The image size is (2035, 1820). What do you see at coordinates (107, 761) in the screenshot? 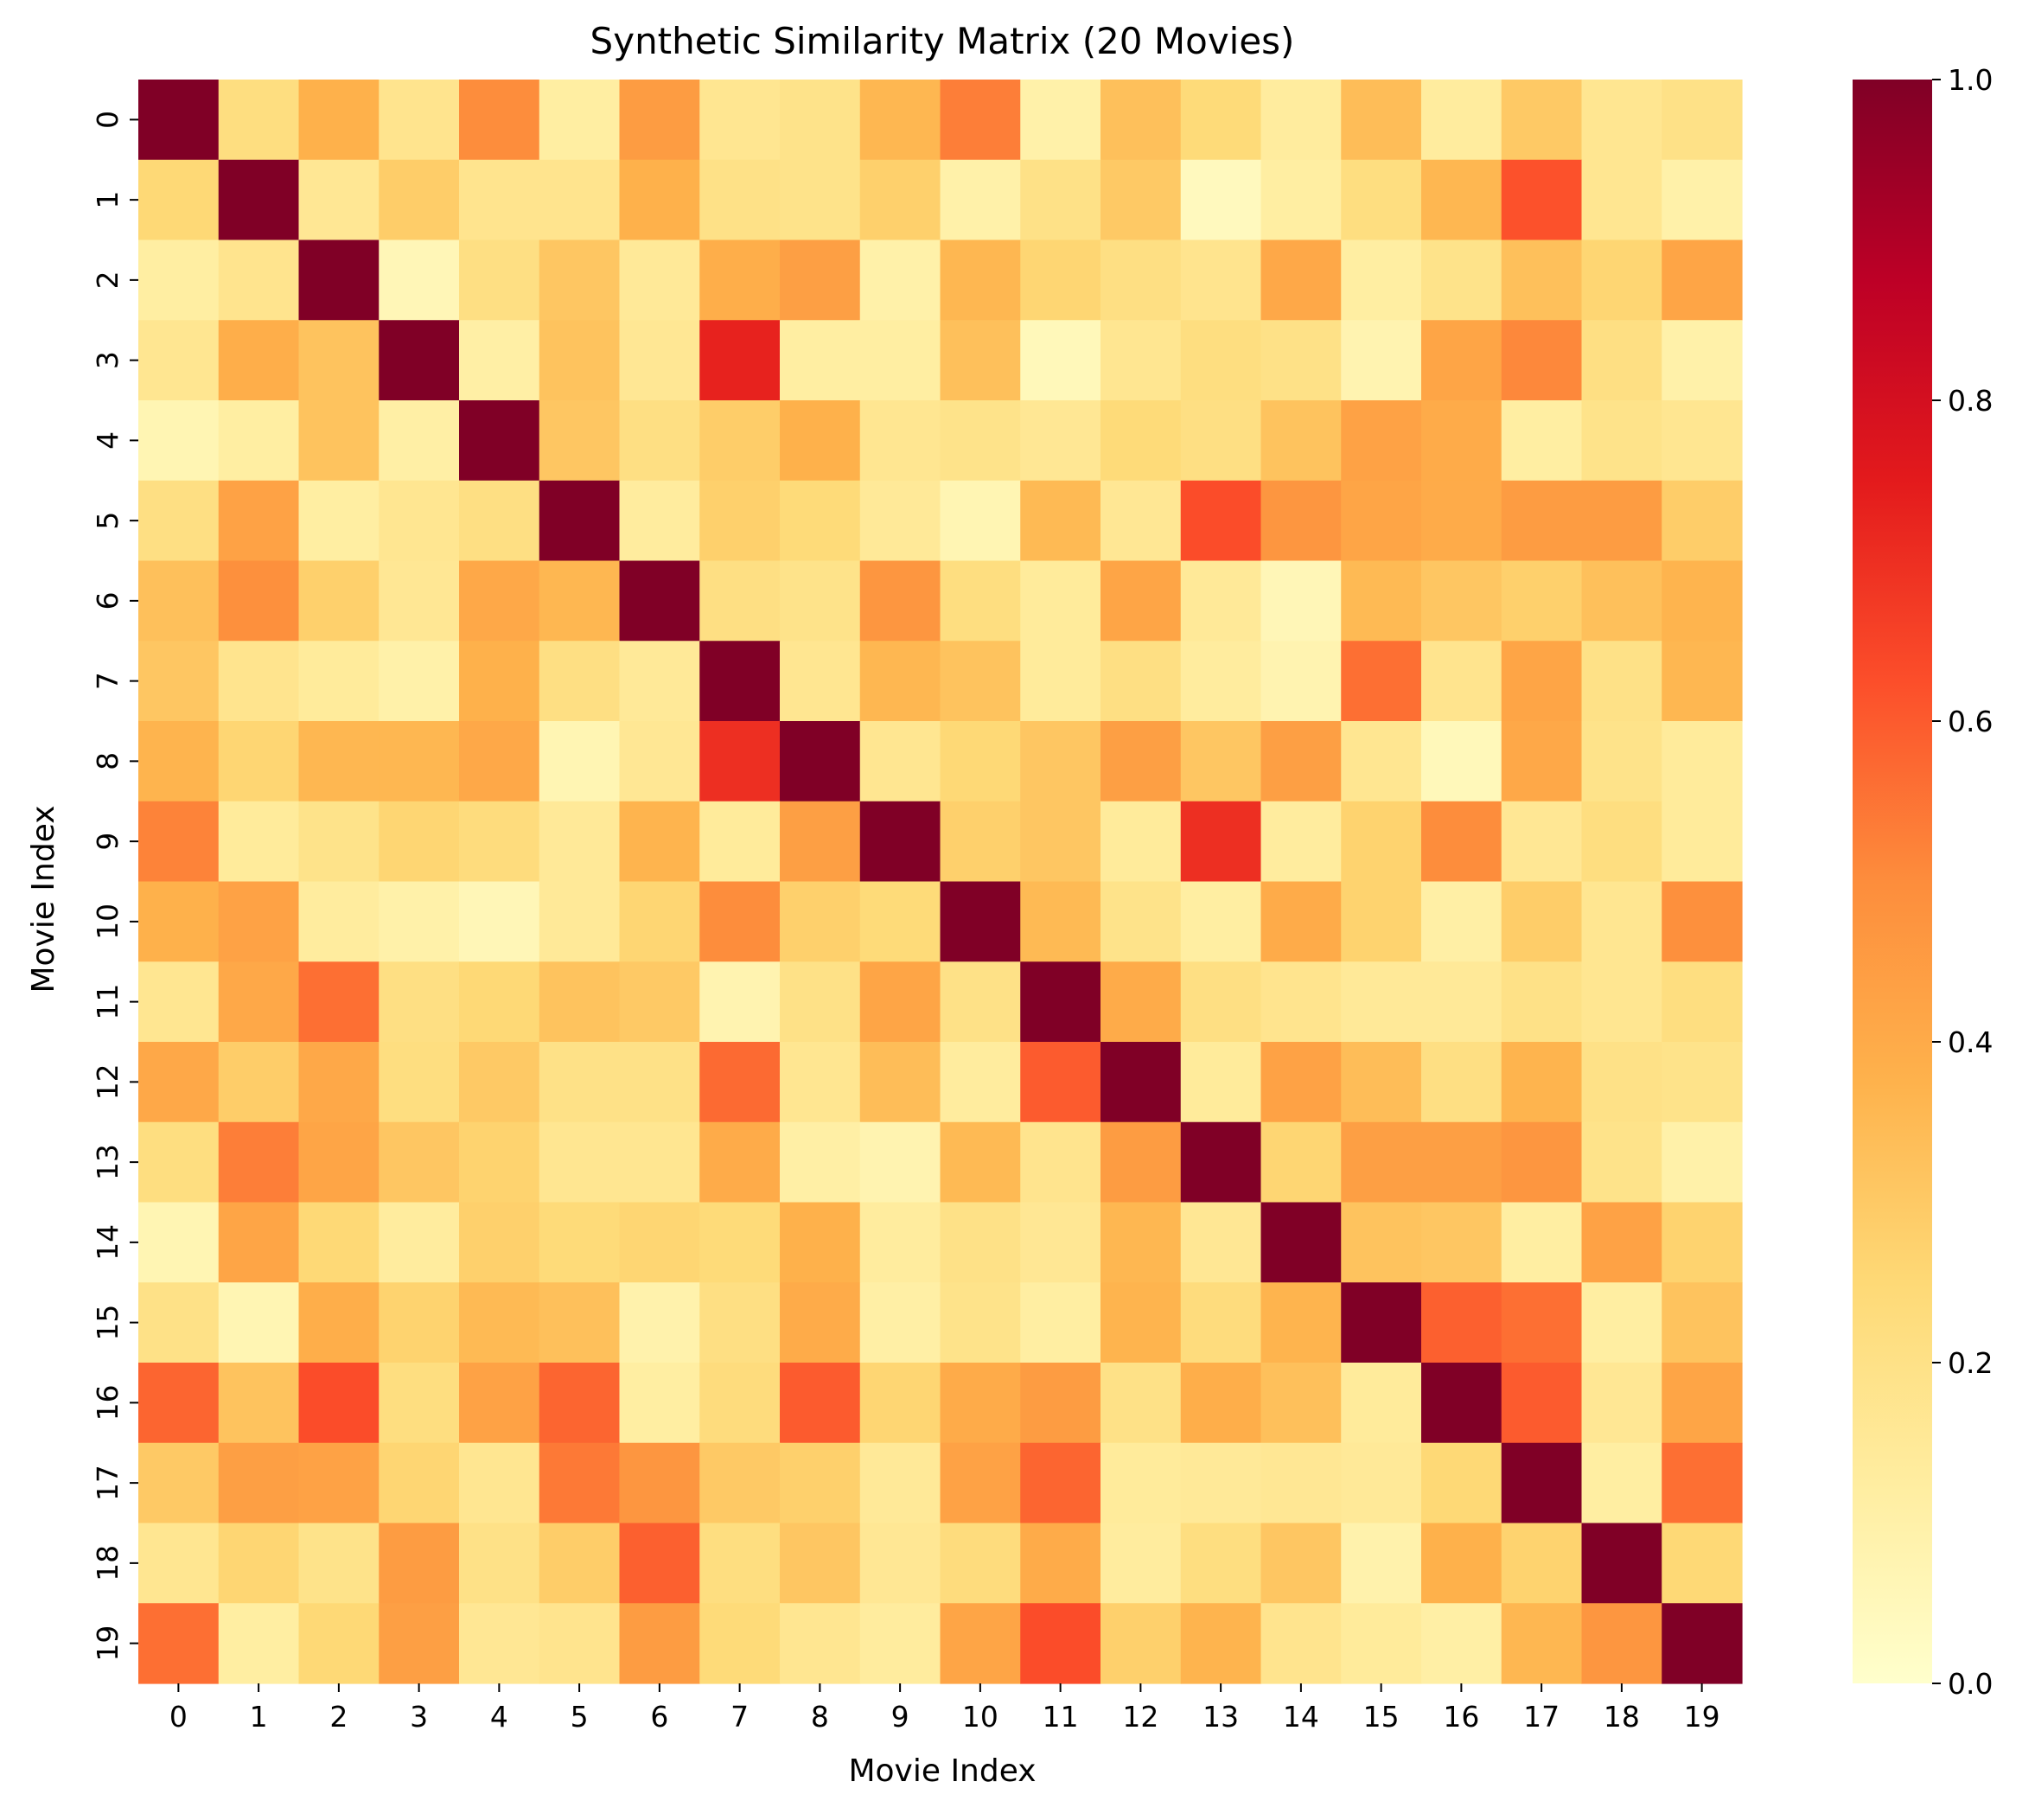
I see `y-tick-label: 8` at bounding box center [107, 761].